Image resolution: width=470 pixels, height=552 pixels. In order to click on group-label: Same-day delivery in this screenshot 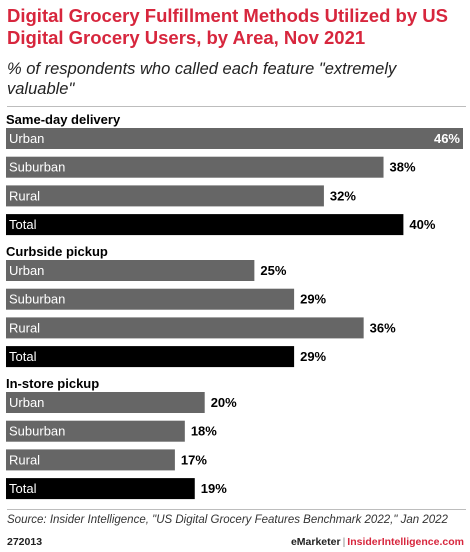, I will do `click(63, 119)`.